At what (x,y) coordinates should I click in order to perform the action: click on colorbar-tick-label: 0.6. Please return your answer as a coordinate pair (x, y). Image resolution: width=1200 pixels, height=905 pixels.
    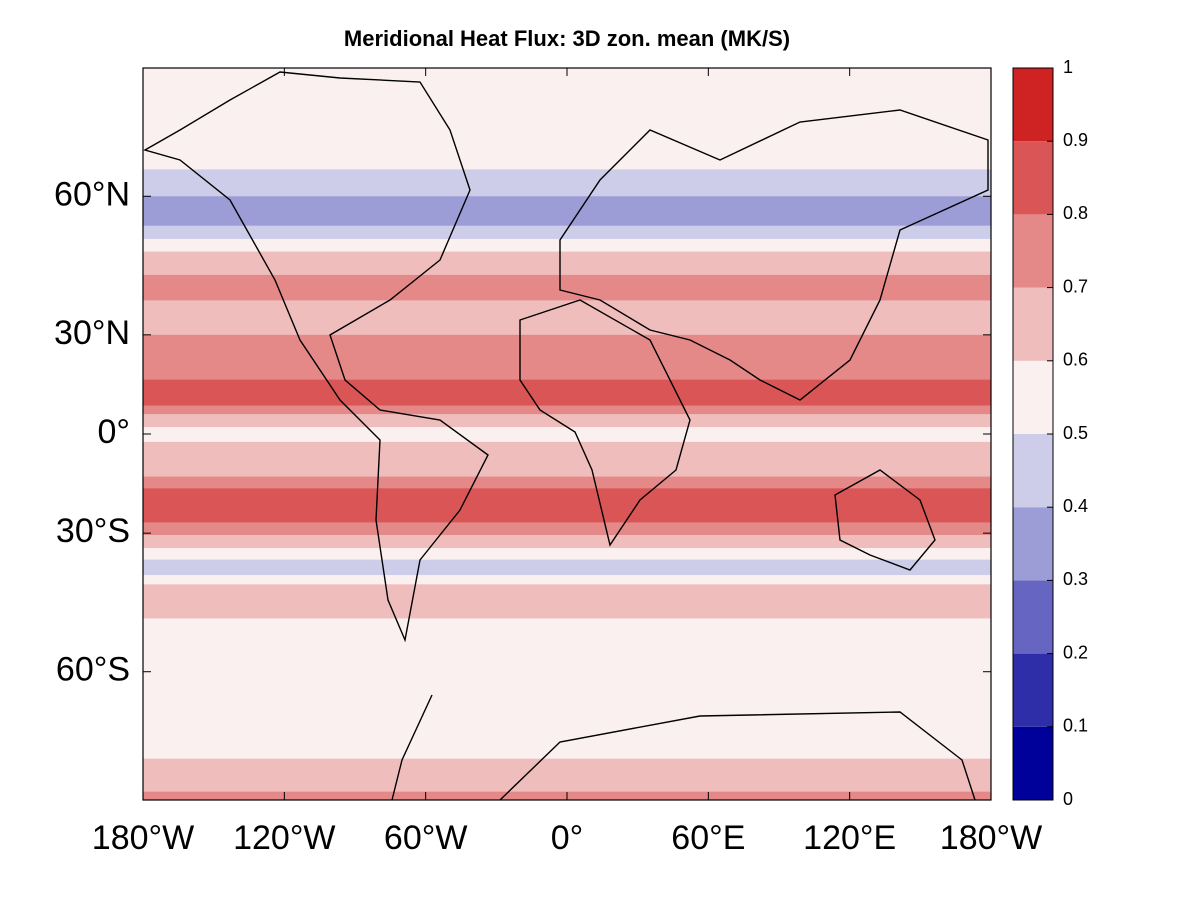
    Looking at the image, I should click on (1075, 360).